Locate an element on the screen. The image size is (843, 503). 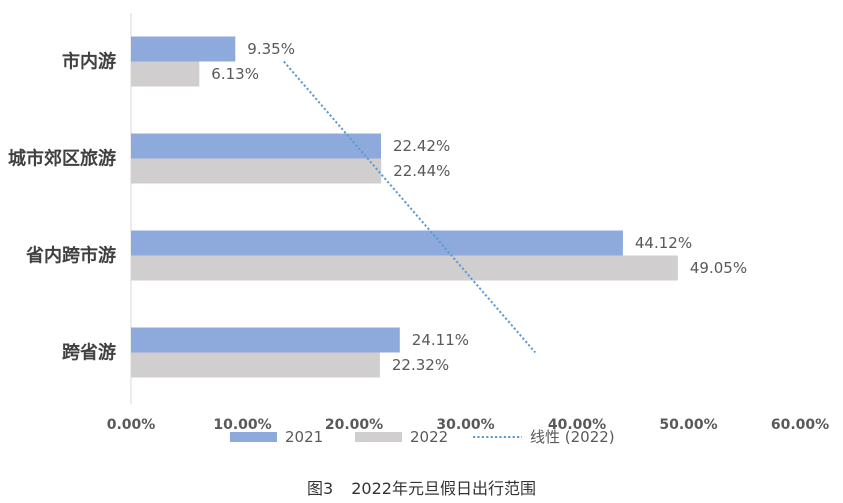
legend-swatch-2021 is located at coordinates (253, 437).